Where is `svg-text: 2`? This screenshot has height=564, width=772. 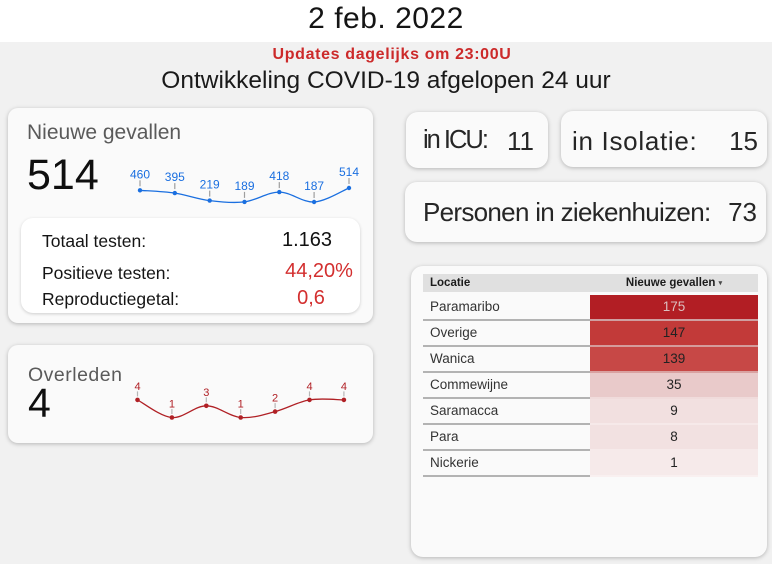
svg-text: 2 is located at coordinates (275, 399).